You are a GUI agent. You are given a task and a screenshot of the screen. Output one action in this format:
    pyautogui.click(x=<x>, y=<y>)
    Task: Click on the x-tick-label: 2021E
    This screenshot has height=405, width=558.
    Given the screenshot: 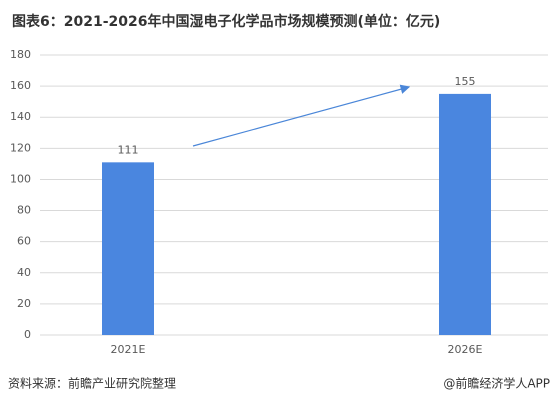 What is the action you would take?
    pyautogui.click(x=128, y=349)
    